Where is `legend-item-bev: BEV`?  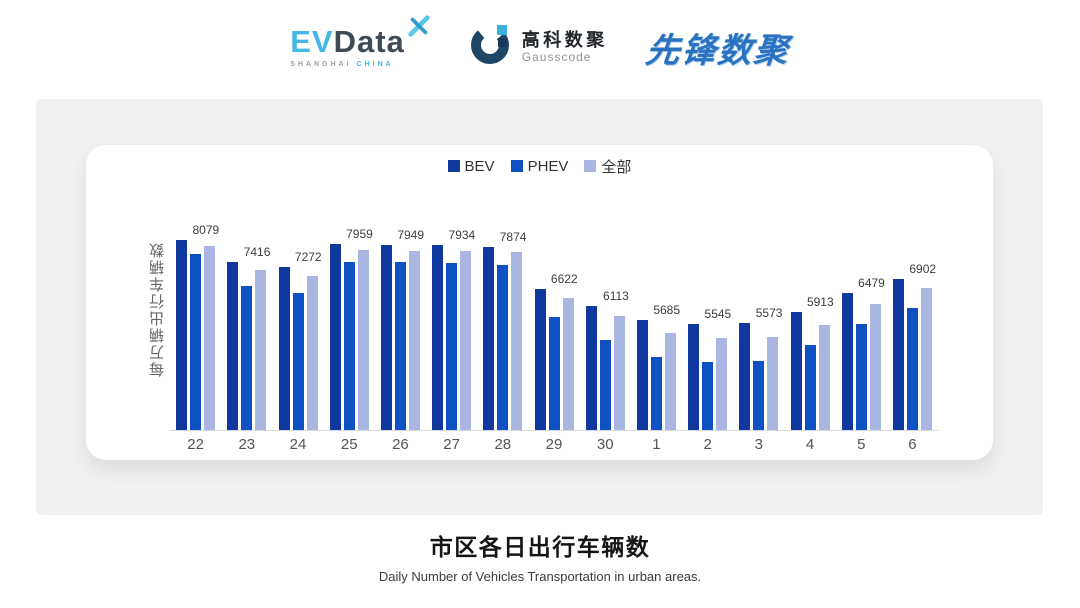
legend-item-bev: BEV is located at coordinates (471, 166).